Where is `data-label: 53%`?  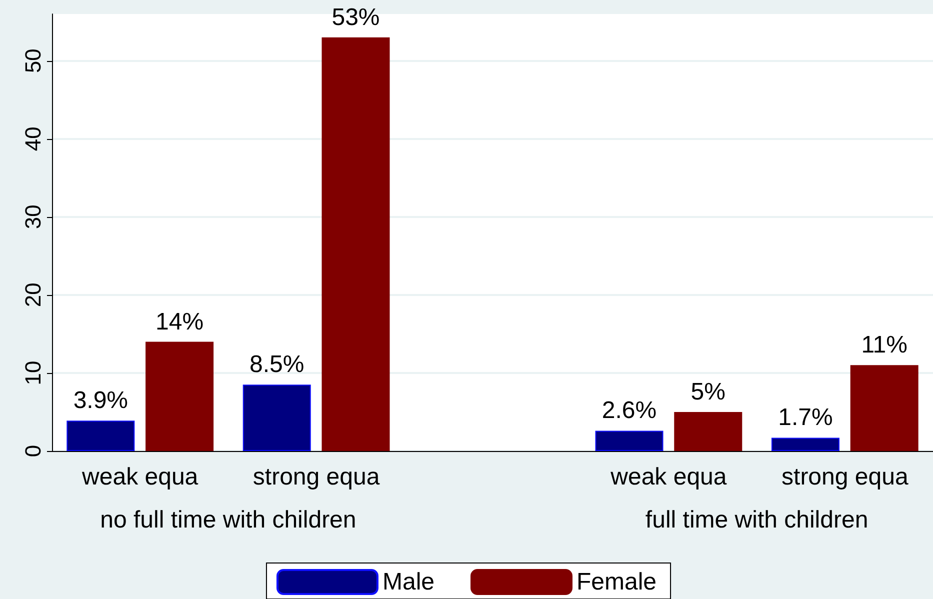 data-label: 53% is located at coordinates (356, 17).